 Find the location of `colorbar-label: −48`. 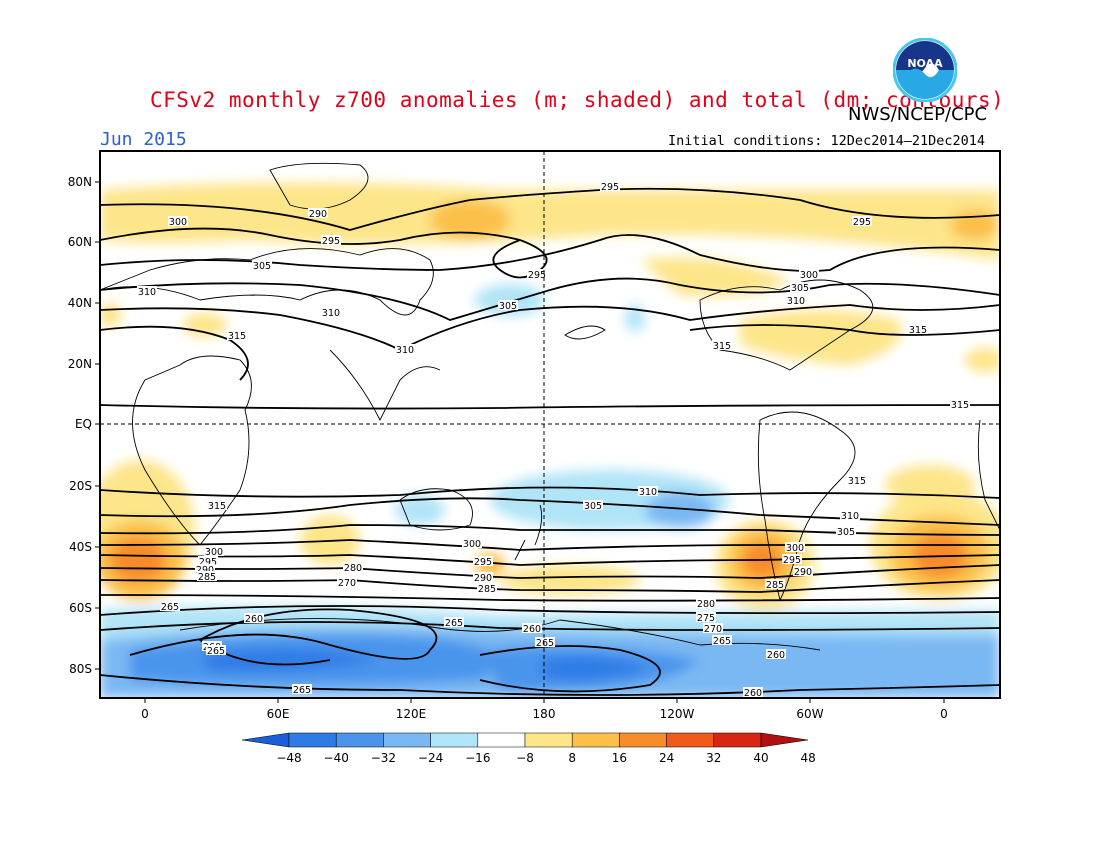

colorbar-label: −48 is located at coordinates (288, 758).